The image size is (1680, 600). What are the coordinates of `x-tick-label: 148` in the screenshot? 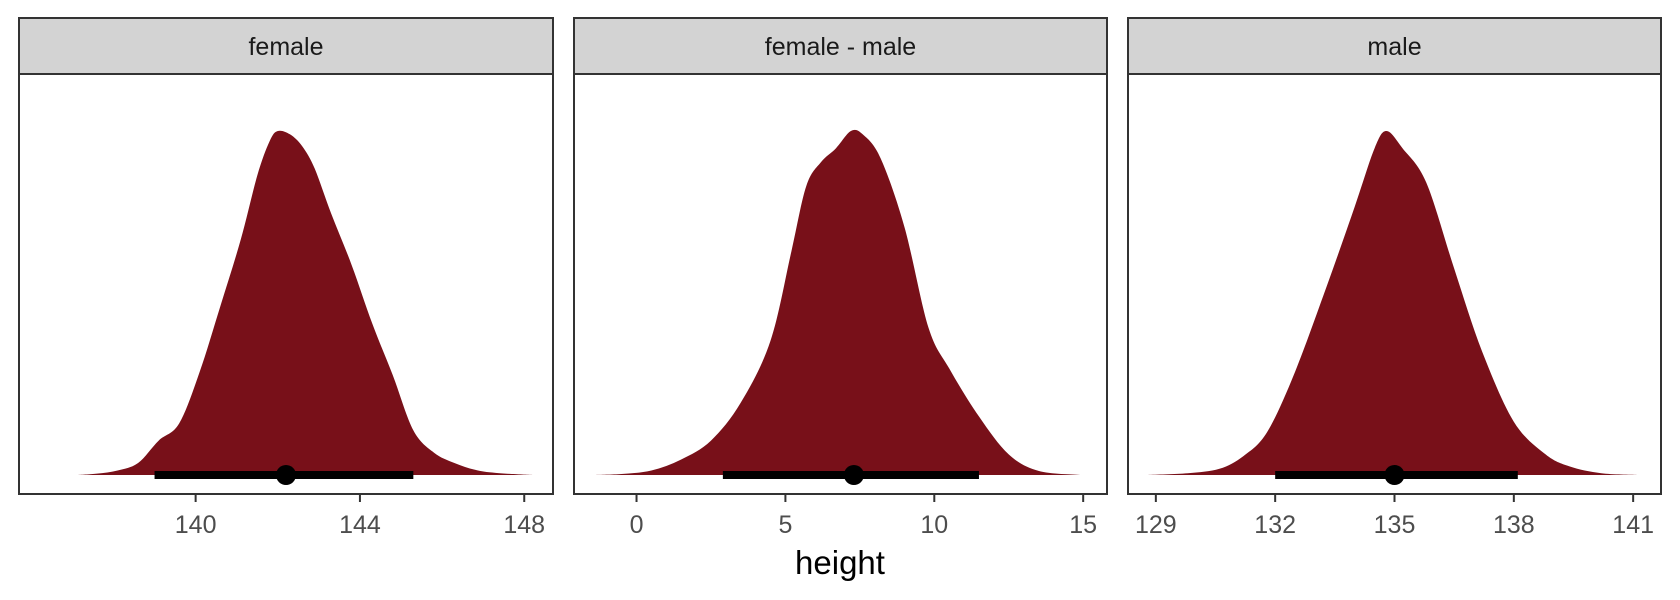 It's located at (524, 525).